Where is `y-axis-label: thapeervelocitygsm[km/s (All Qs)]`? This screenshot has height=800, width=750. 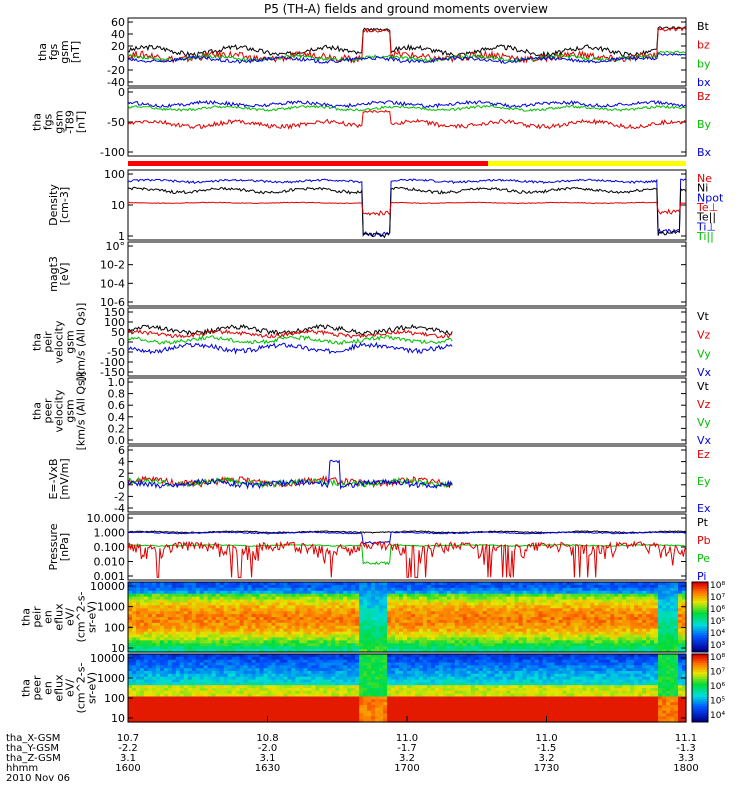 y-axis-label: thapeervelocitygsm[km/s (All Qs)] is located at coordinates (59, 411).